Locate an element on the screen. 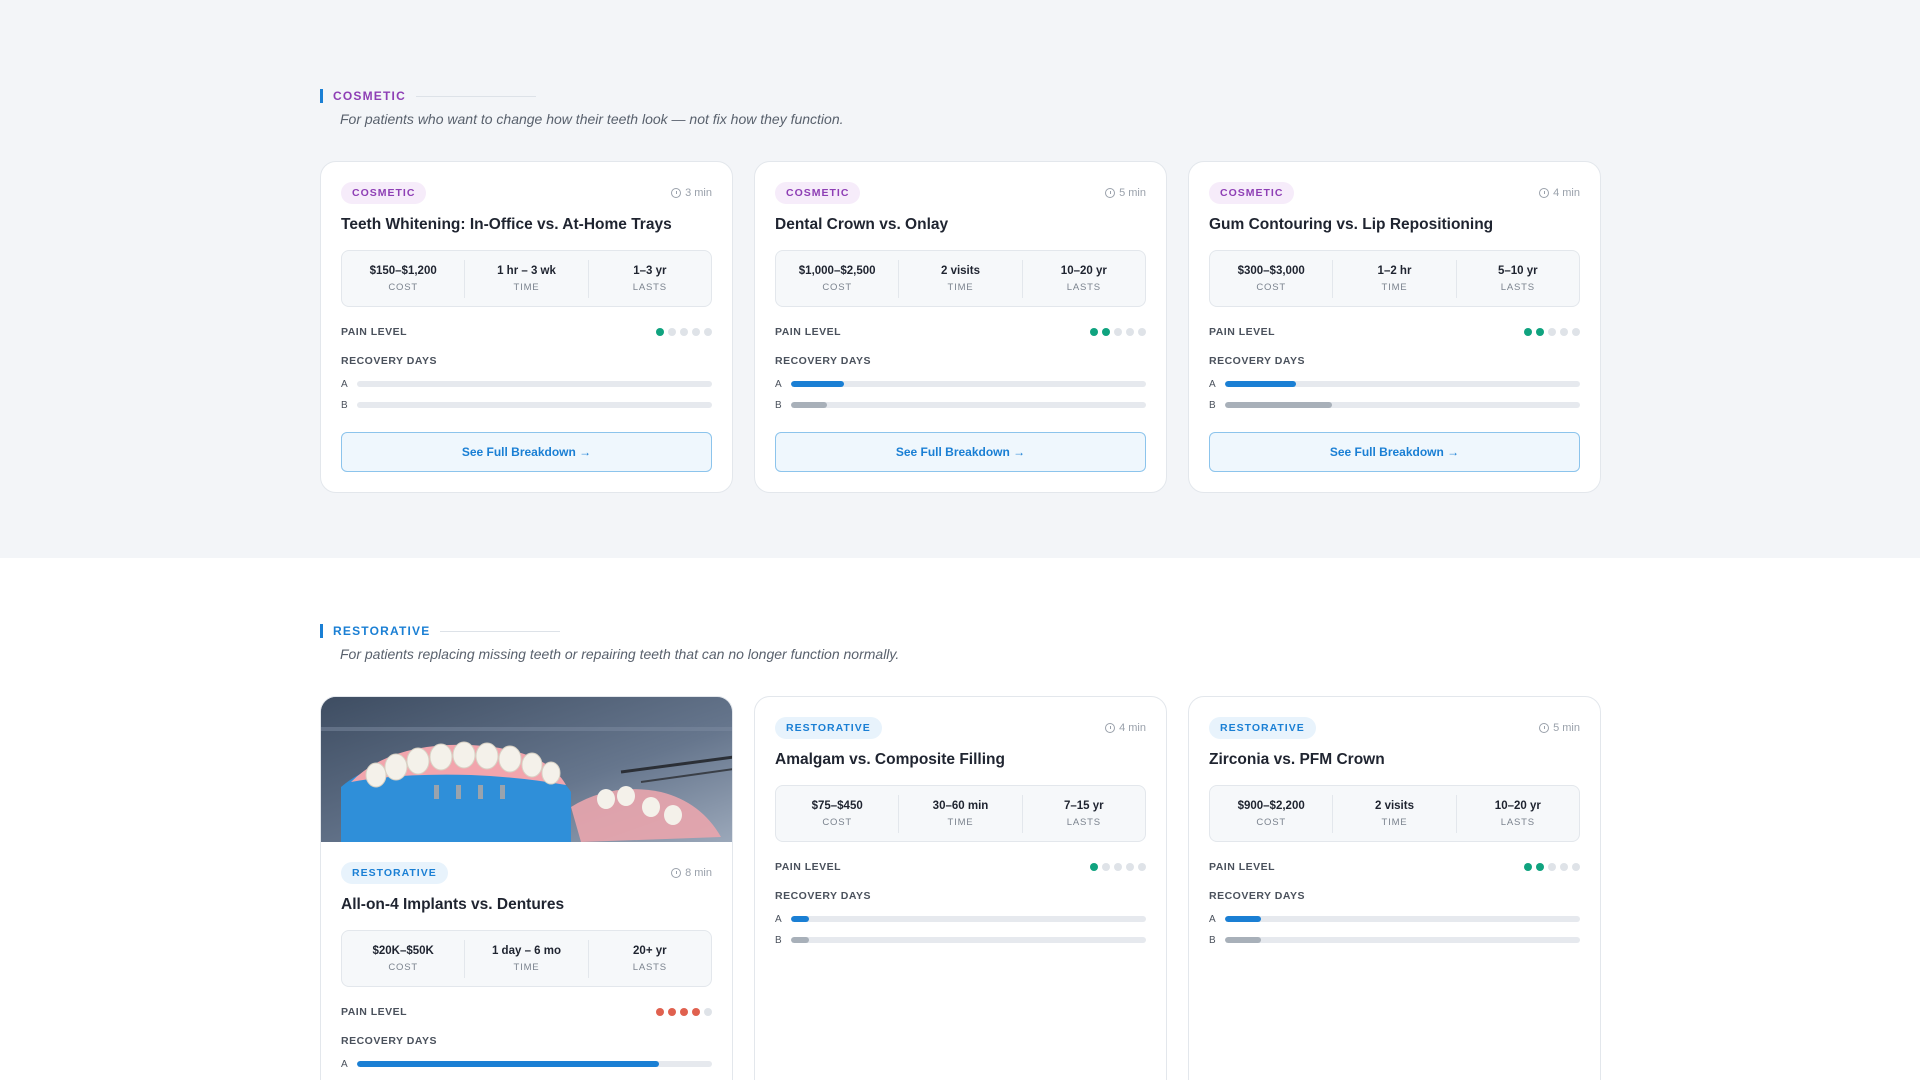 The width and height of the screenshot is (1920, 1080). dental-implant-model-photo is located at coordinates (526, 769).